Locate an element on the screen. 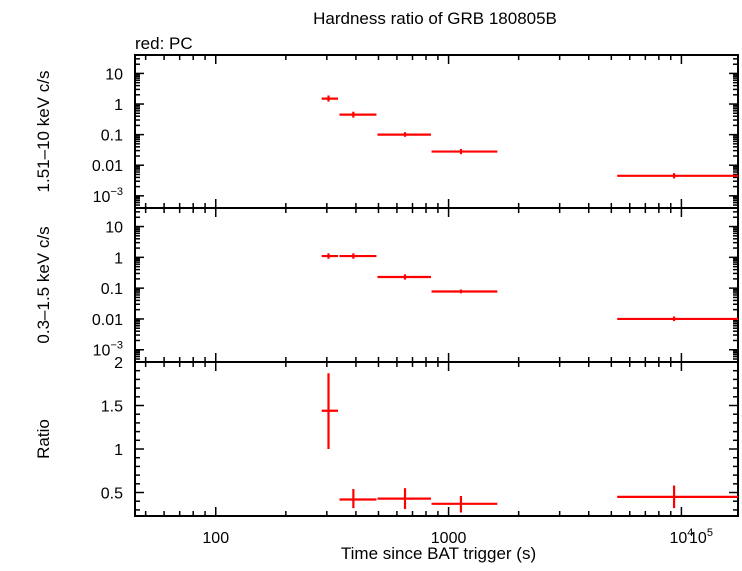 The image size is (742, 571). y-tick-label-bottom: 0.5 is located at coordinates (112, 494).